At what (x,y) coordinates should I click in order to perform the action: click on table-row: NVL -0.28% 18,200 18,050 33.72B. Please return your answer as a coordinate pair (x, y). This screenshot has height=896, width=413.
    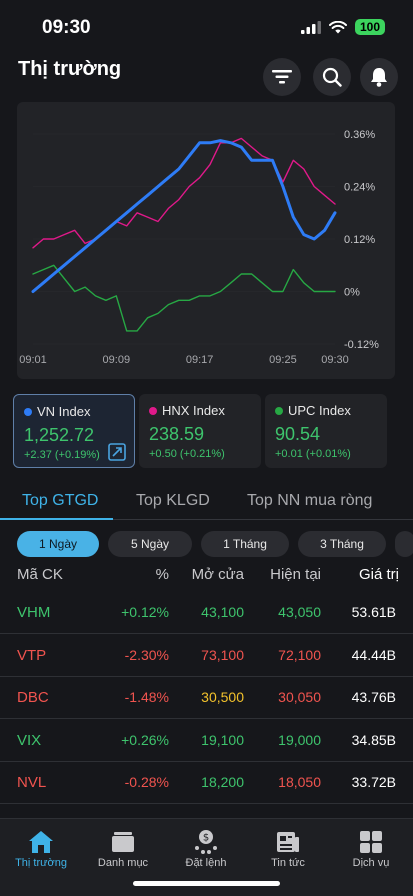
    Looking at the image, I should click on (206, 783).